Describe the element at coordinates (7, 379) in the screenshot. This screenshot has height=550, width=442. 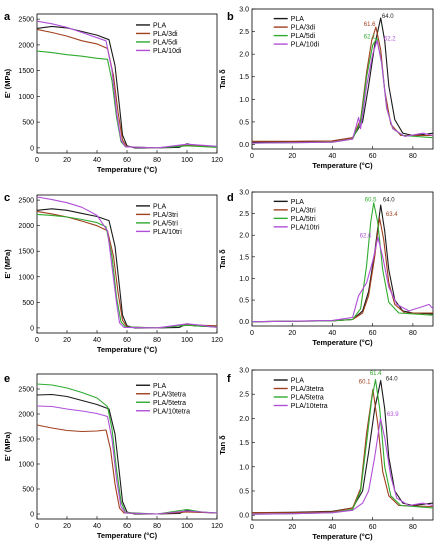
I see `panel-letter: e` at that location.